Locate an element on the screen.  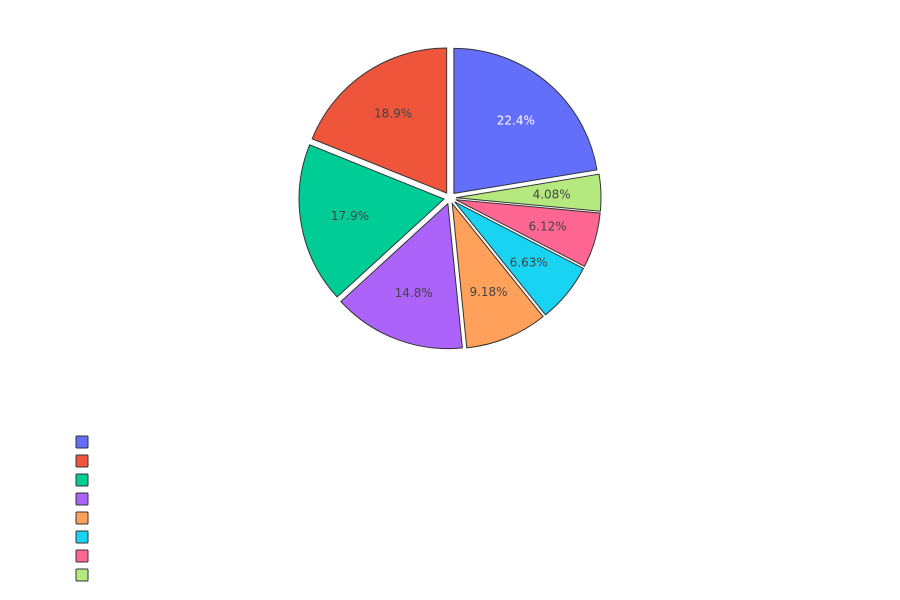
slice-percent-label: 17.9% is located at coordinates (350, 216).